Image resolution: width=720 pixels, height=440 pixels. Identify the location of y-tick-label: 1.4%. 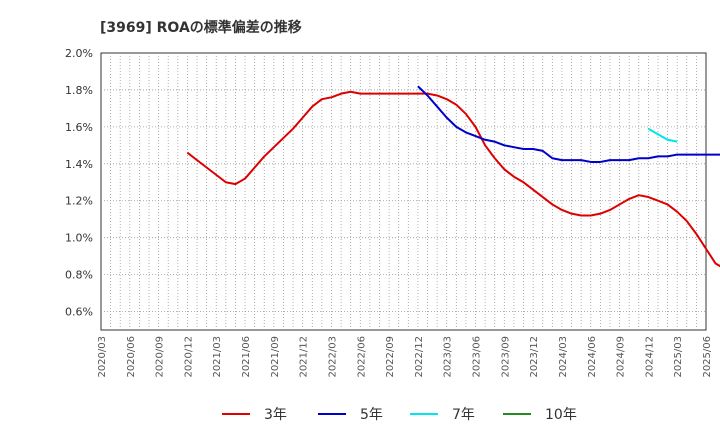
(79, 164).